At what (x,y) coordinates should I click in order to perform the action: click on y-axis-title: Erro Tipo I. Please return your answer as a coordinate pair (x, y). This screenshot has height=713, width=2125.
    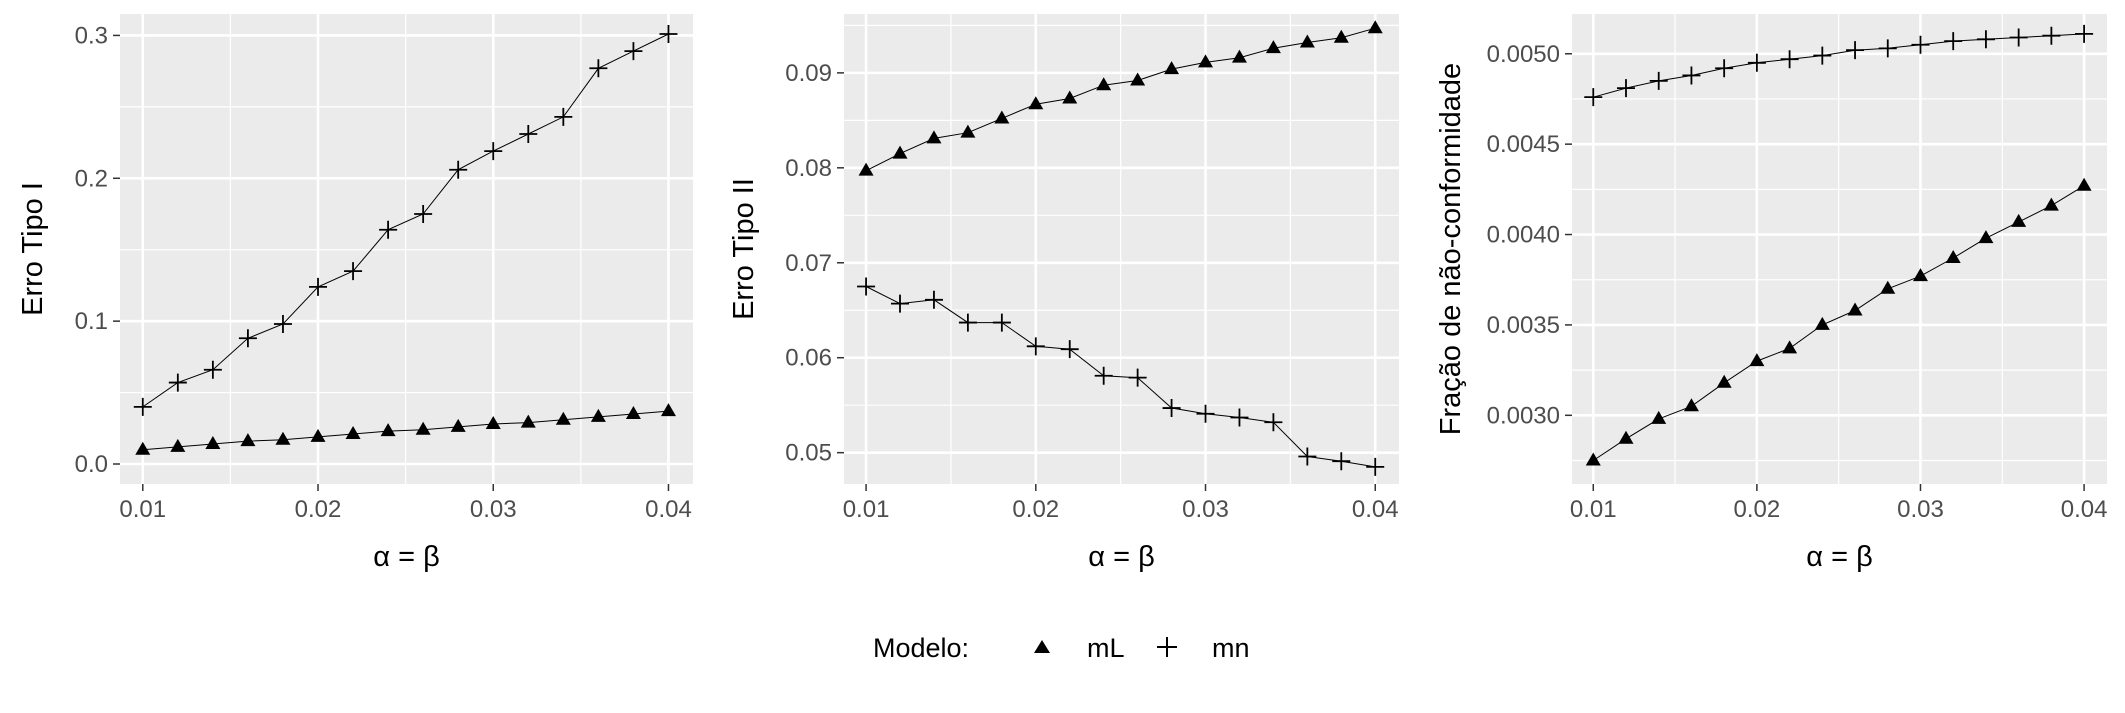
    Looking at the image, I should click on (33, 249).